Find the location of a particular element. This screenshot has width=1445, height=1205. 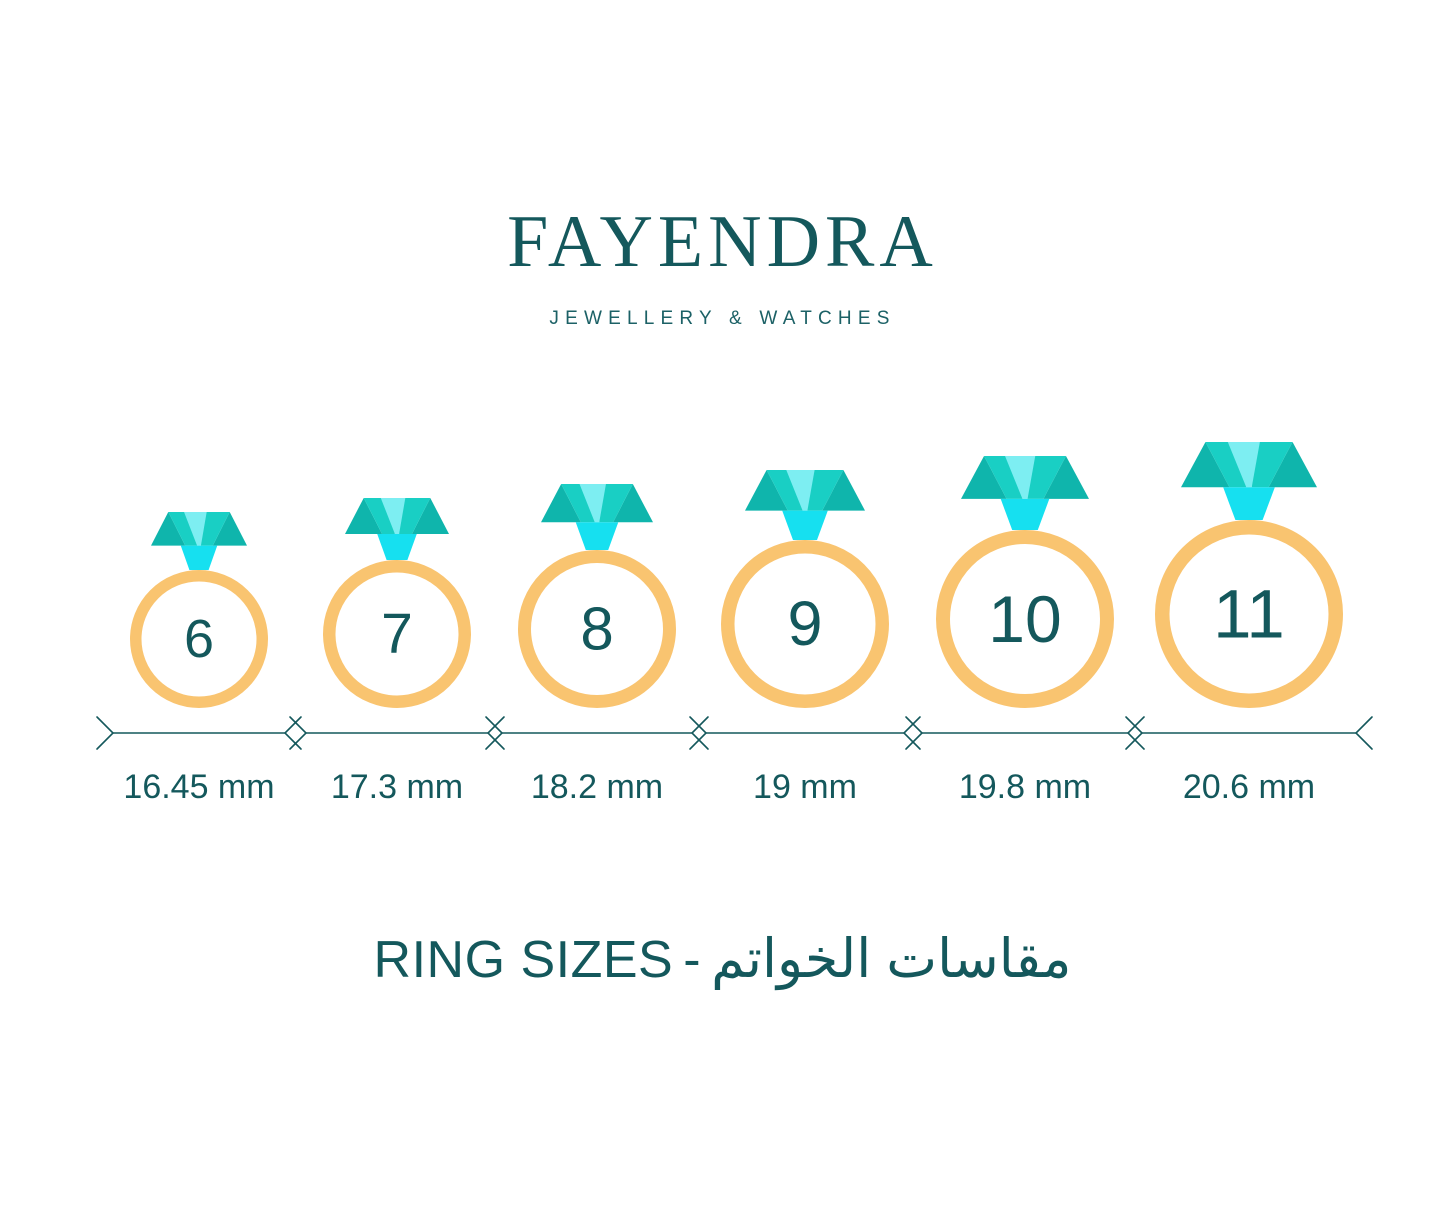

dimension-label-size-9: 19 mm is located at coordinates (805, 787).